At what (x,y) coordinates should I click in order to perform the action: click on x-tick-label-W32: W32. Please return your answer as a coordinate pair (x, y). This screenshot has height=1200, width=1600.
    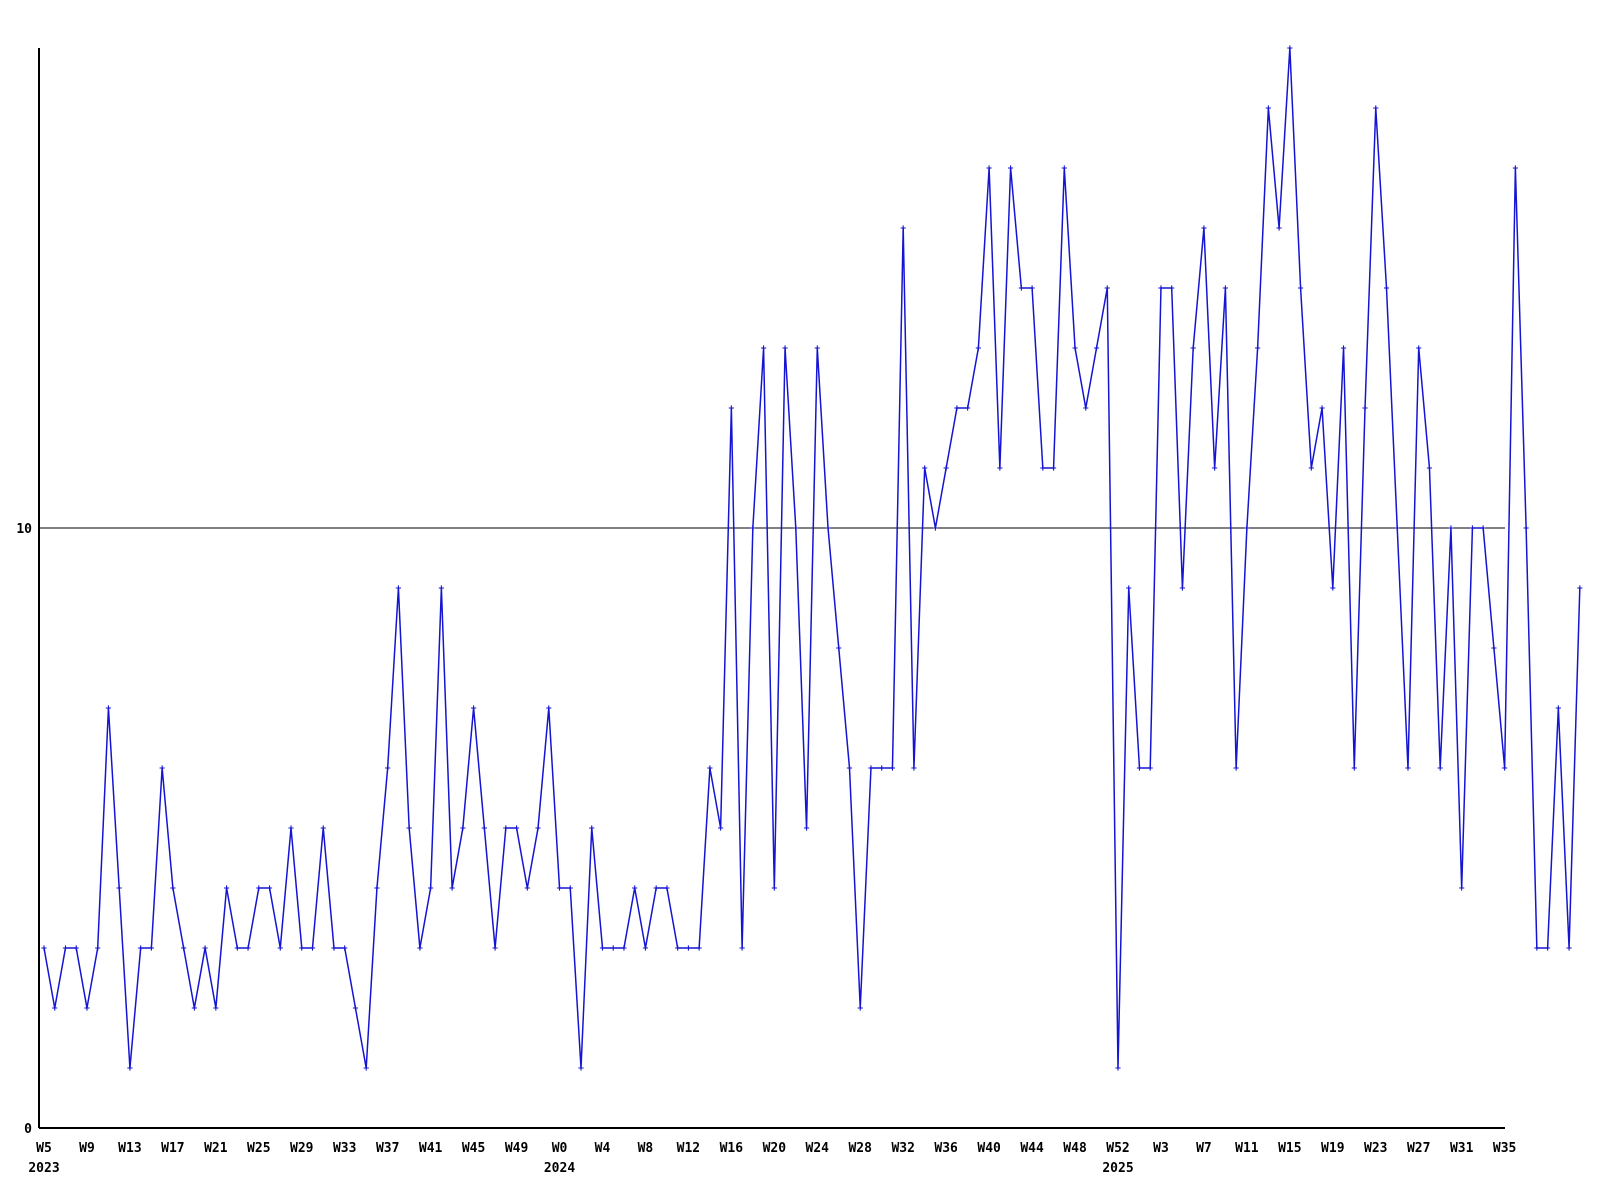
    Looking at the image, I should click on (902, 1148).